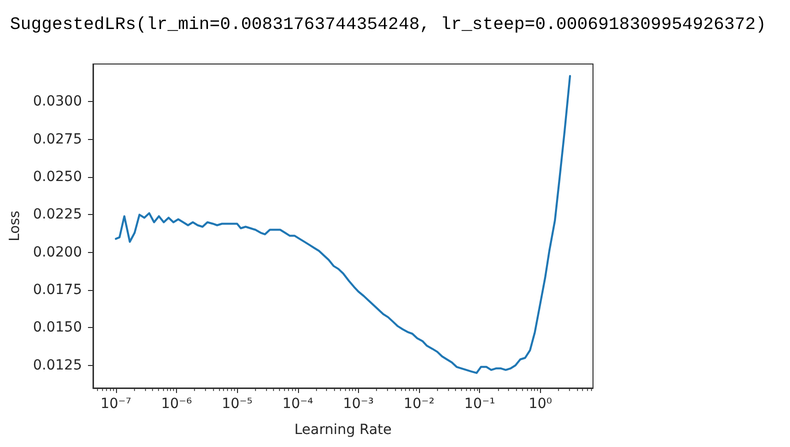 Image resolution: width=790 pixels, height=447 pixels. Describe the element at coordinates (480, 404) in the screenshot. I see `x-tick-label: 10⁻¹` at that location.